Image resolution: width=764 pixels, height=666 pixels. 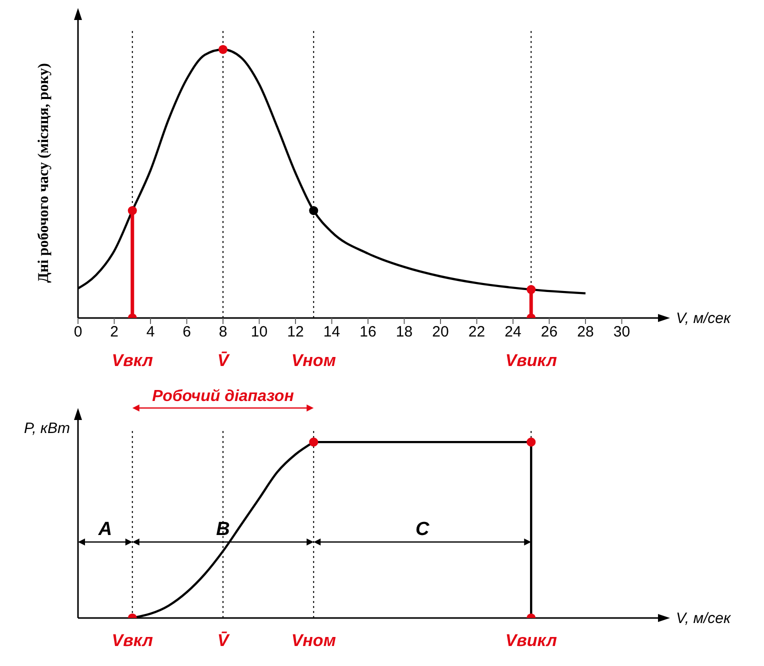 What do you see at coordinates (513, 332) in the screenshot?
I see `x-tick-label: 24` at bounding box center [513, 332].